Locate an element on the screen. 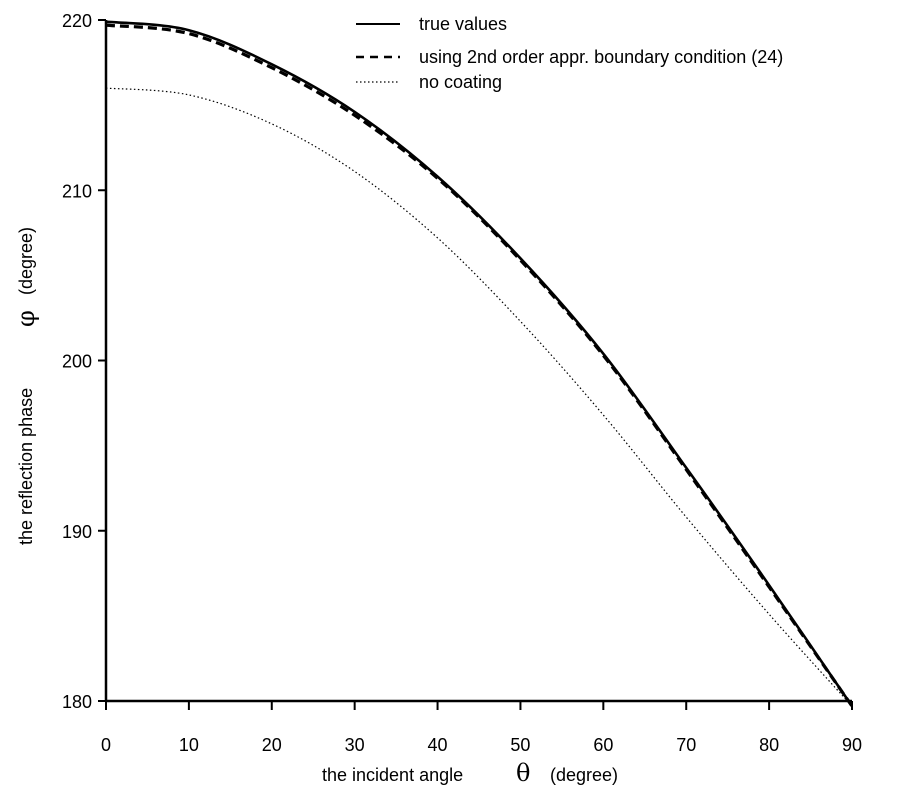 The width and height of the screenshot is (900, 800). x-tick-label: 70 is located at coordinates (686, 745).